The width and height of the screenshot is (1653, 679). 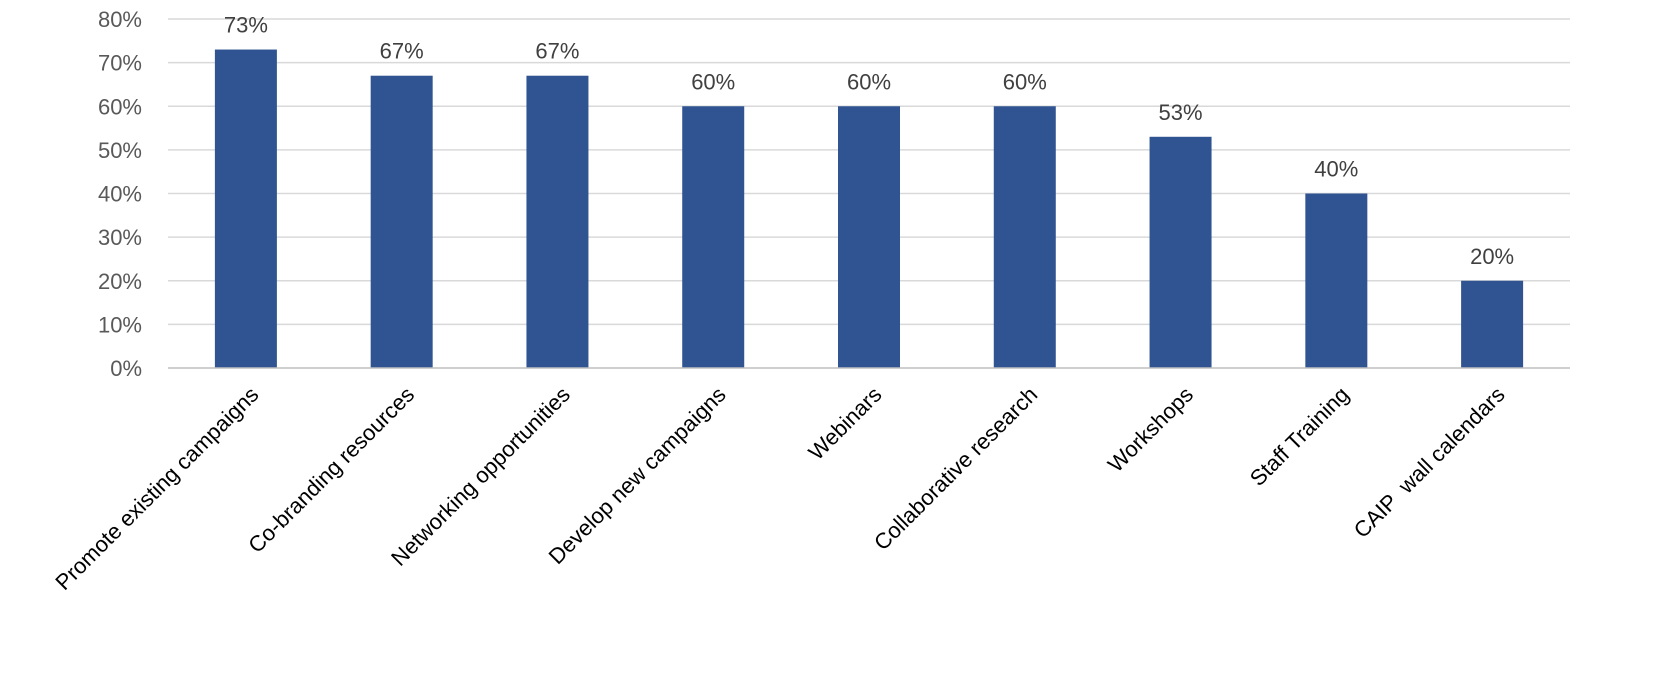 I want to click on x-category-label: Develop new campaigns, so click(x=637, y=475).